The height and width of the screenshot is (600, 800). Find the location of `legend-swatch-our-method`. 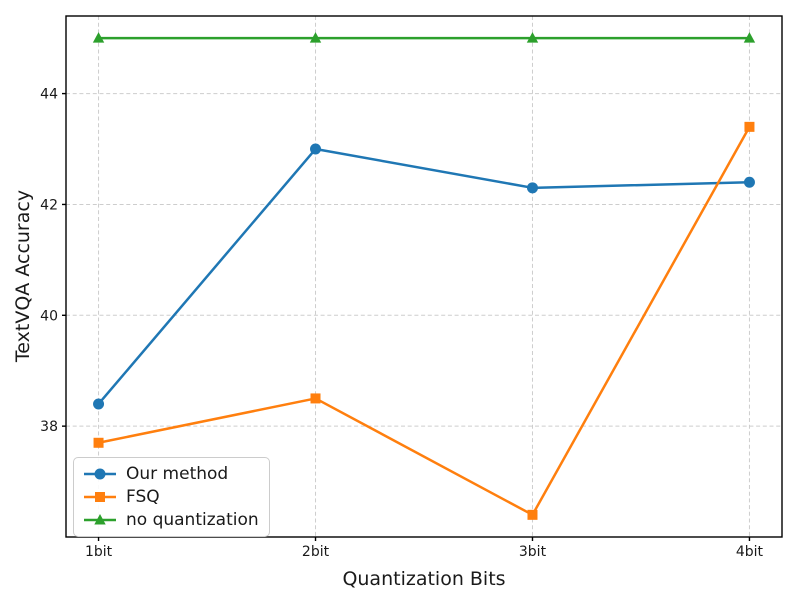

legend-swatch-our-method is located at coordinates (100, 474).